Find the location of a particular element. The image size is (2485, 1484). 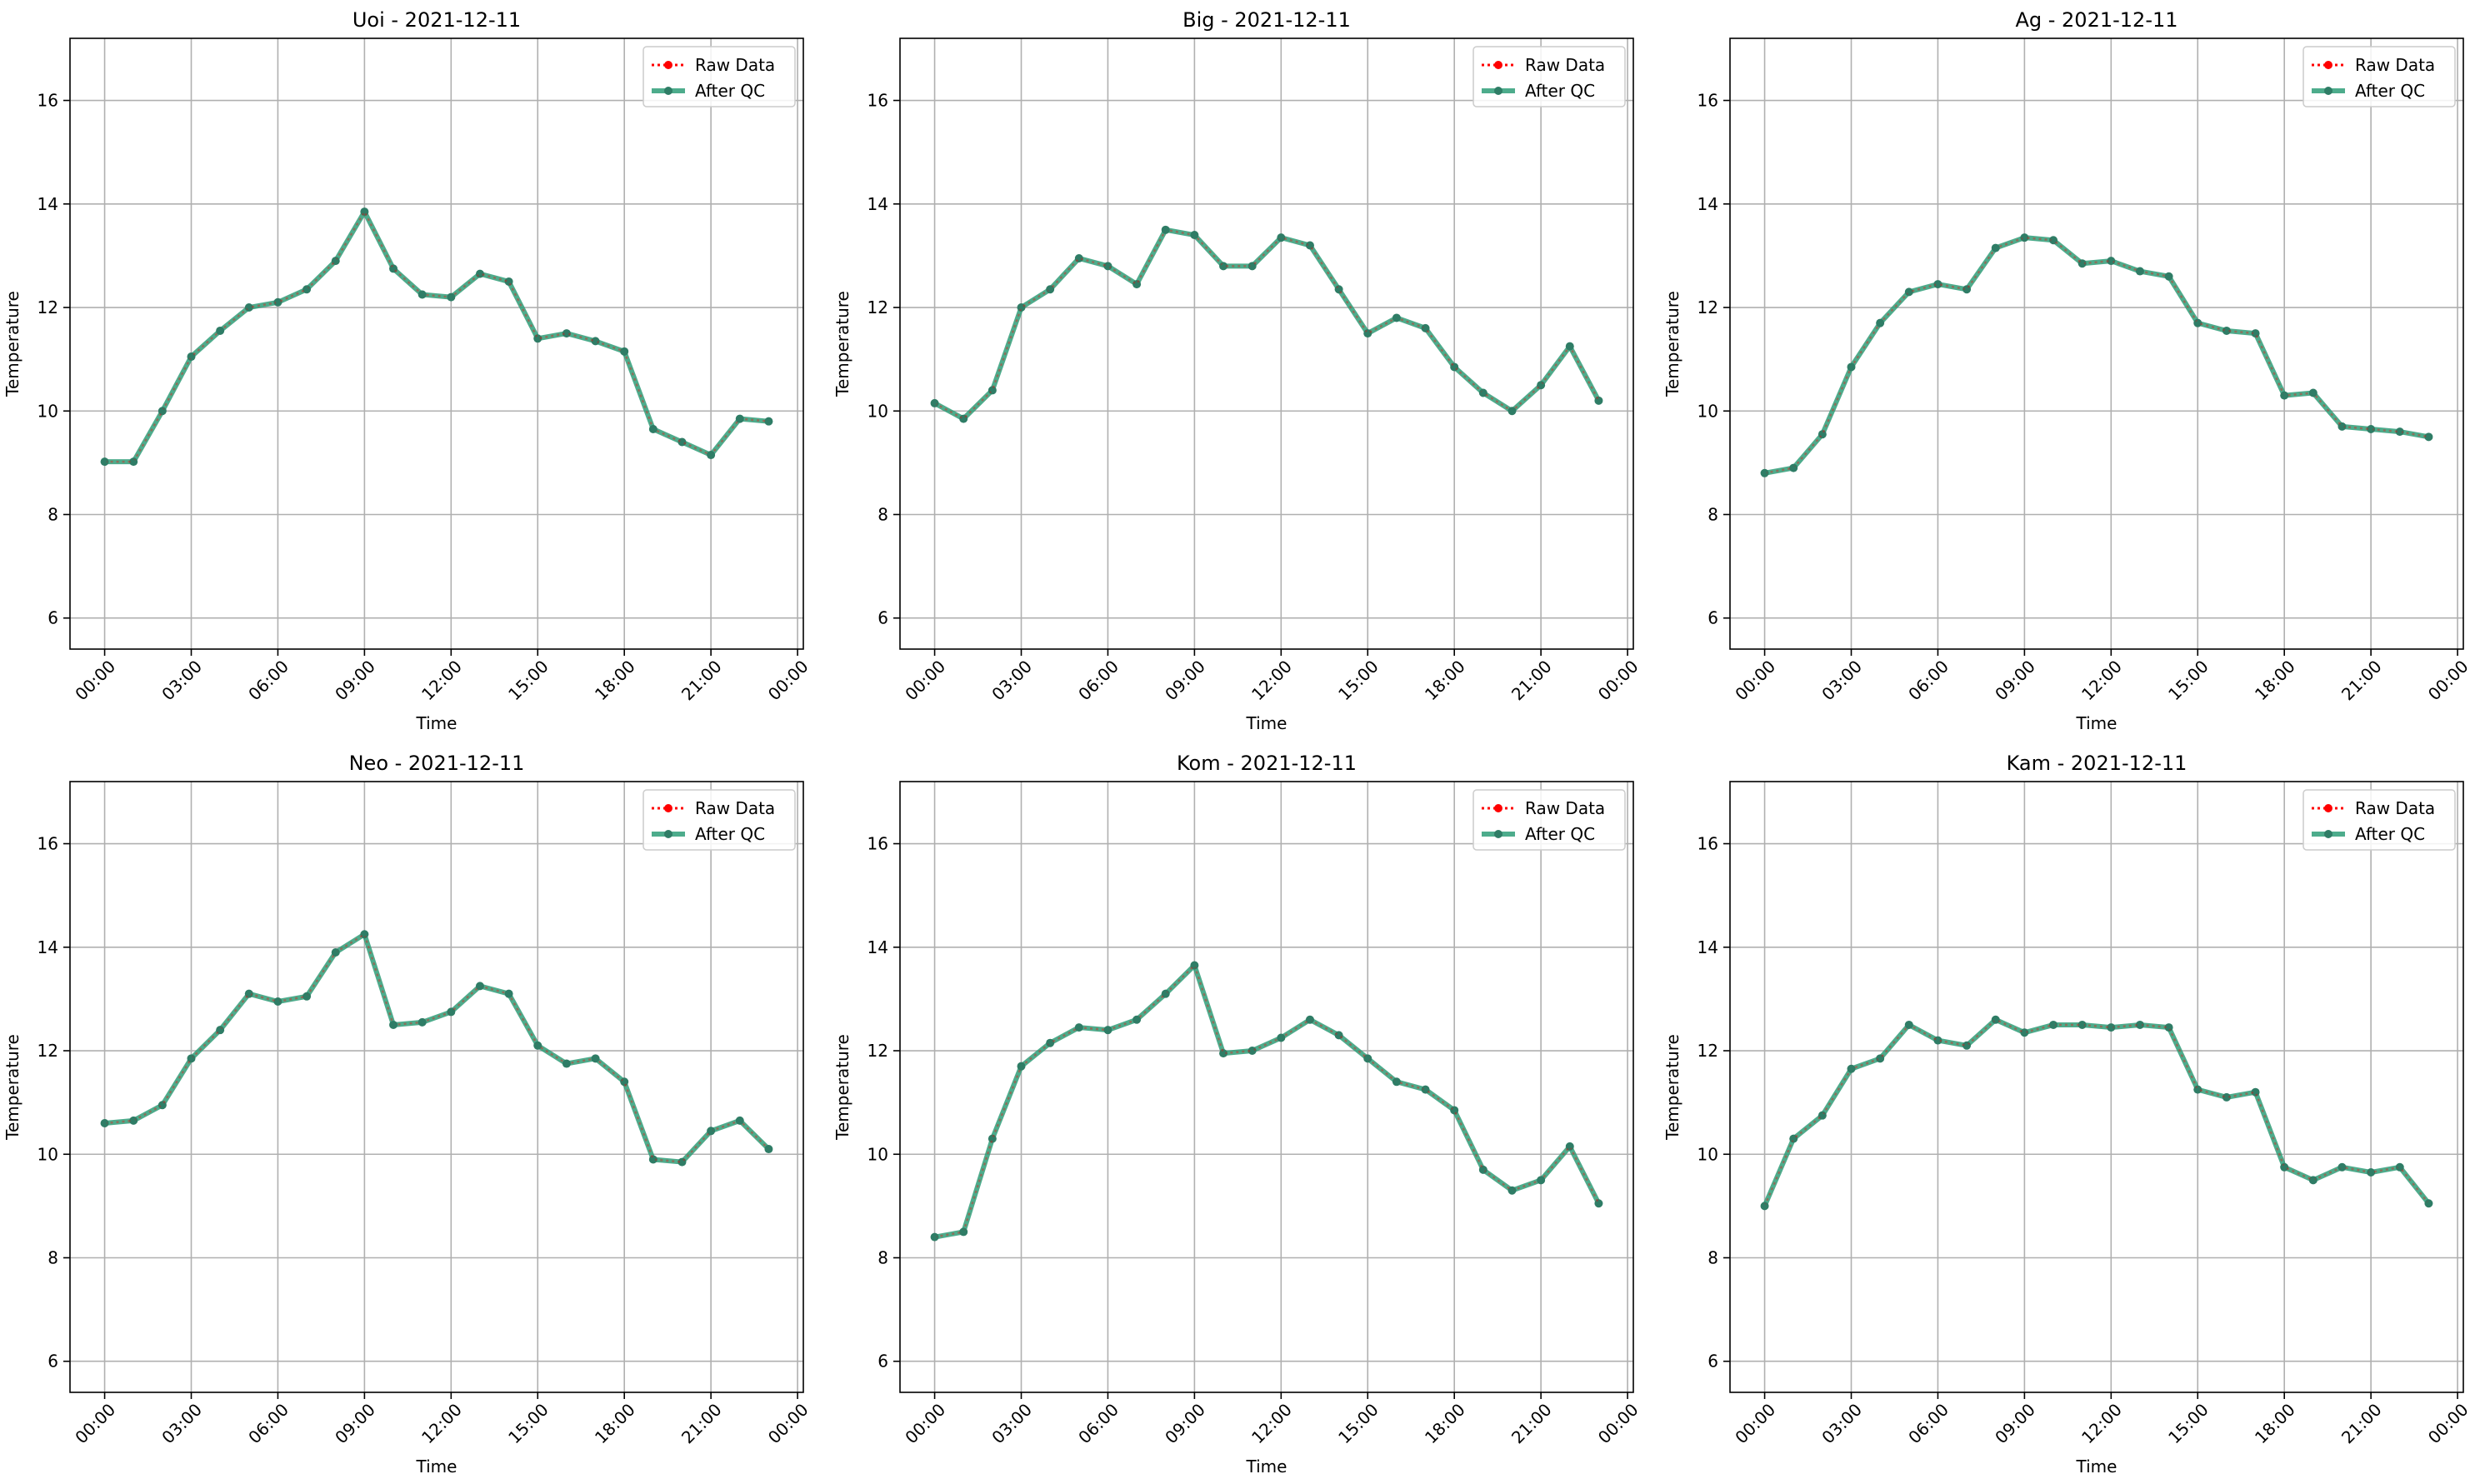

x-tick-label: 12:00 is located at coordinates (1272, 681).